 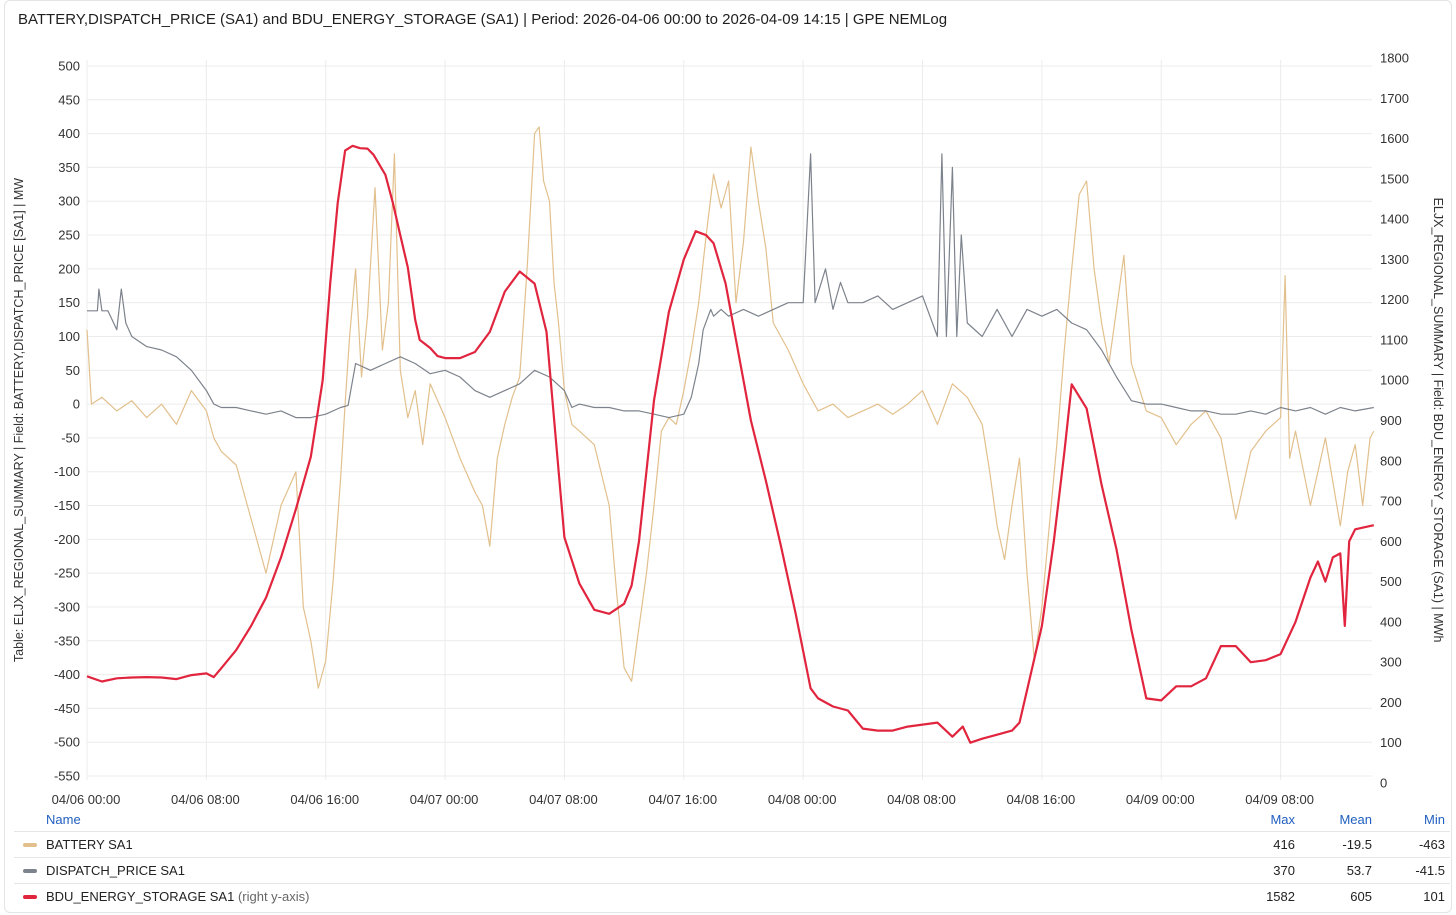 What do you see at coordinates (67, 471) in the screenshot?
I see `left-y-tick-label: -100` at bounding box center [67, 471].